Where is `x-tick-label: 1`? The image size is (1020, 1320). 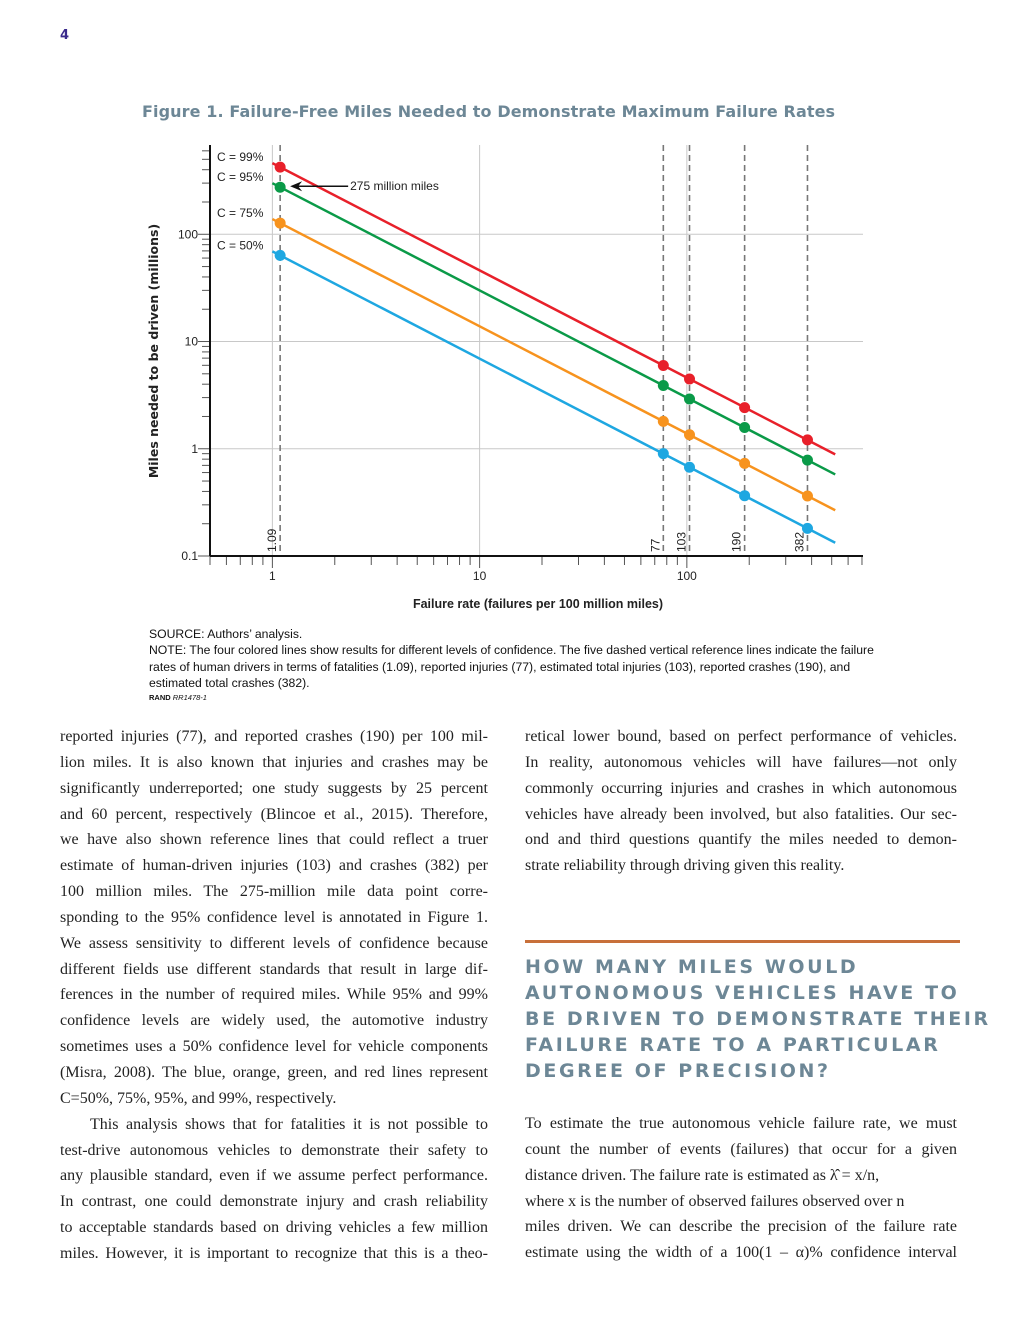
x-tick-label: 1 is located at coordinates (272, 576).